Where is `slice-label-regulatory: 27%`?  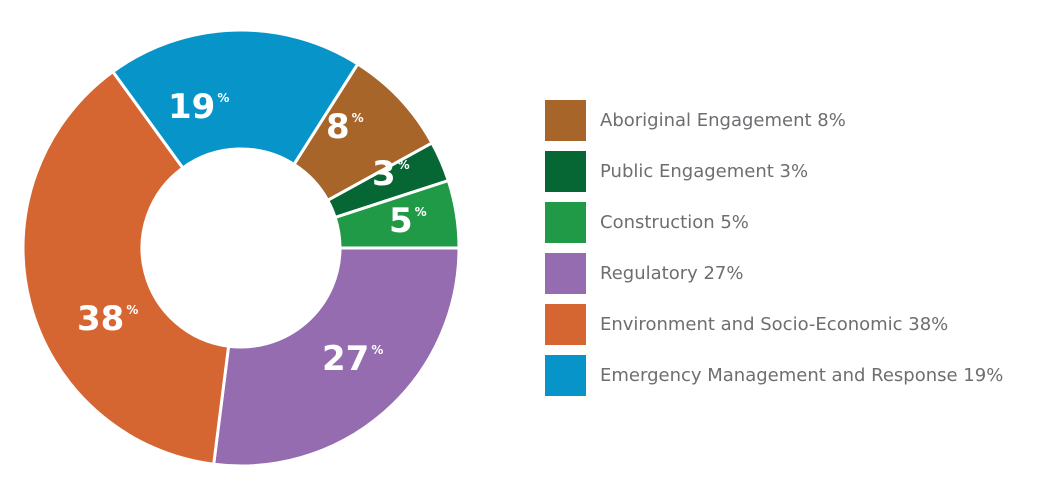 slice-label-regulatory: 27% is located at coordinates (352, 359).